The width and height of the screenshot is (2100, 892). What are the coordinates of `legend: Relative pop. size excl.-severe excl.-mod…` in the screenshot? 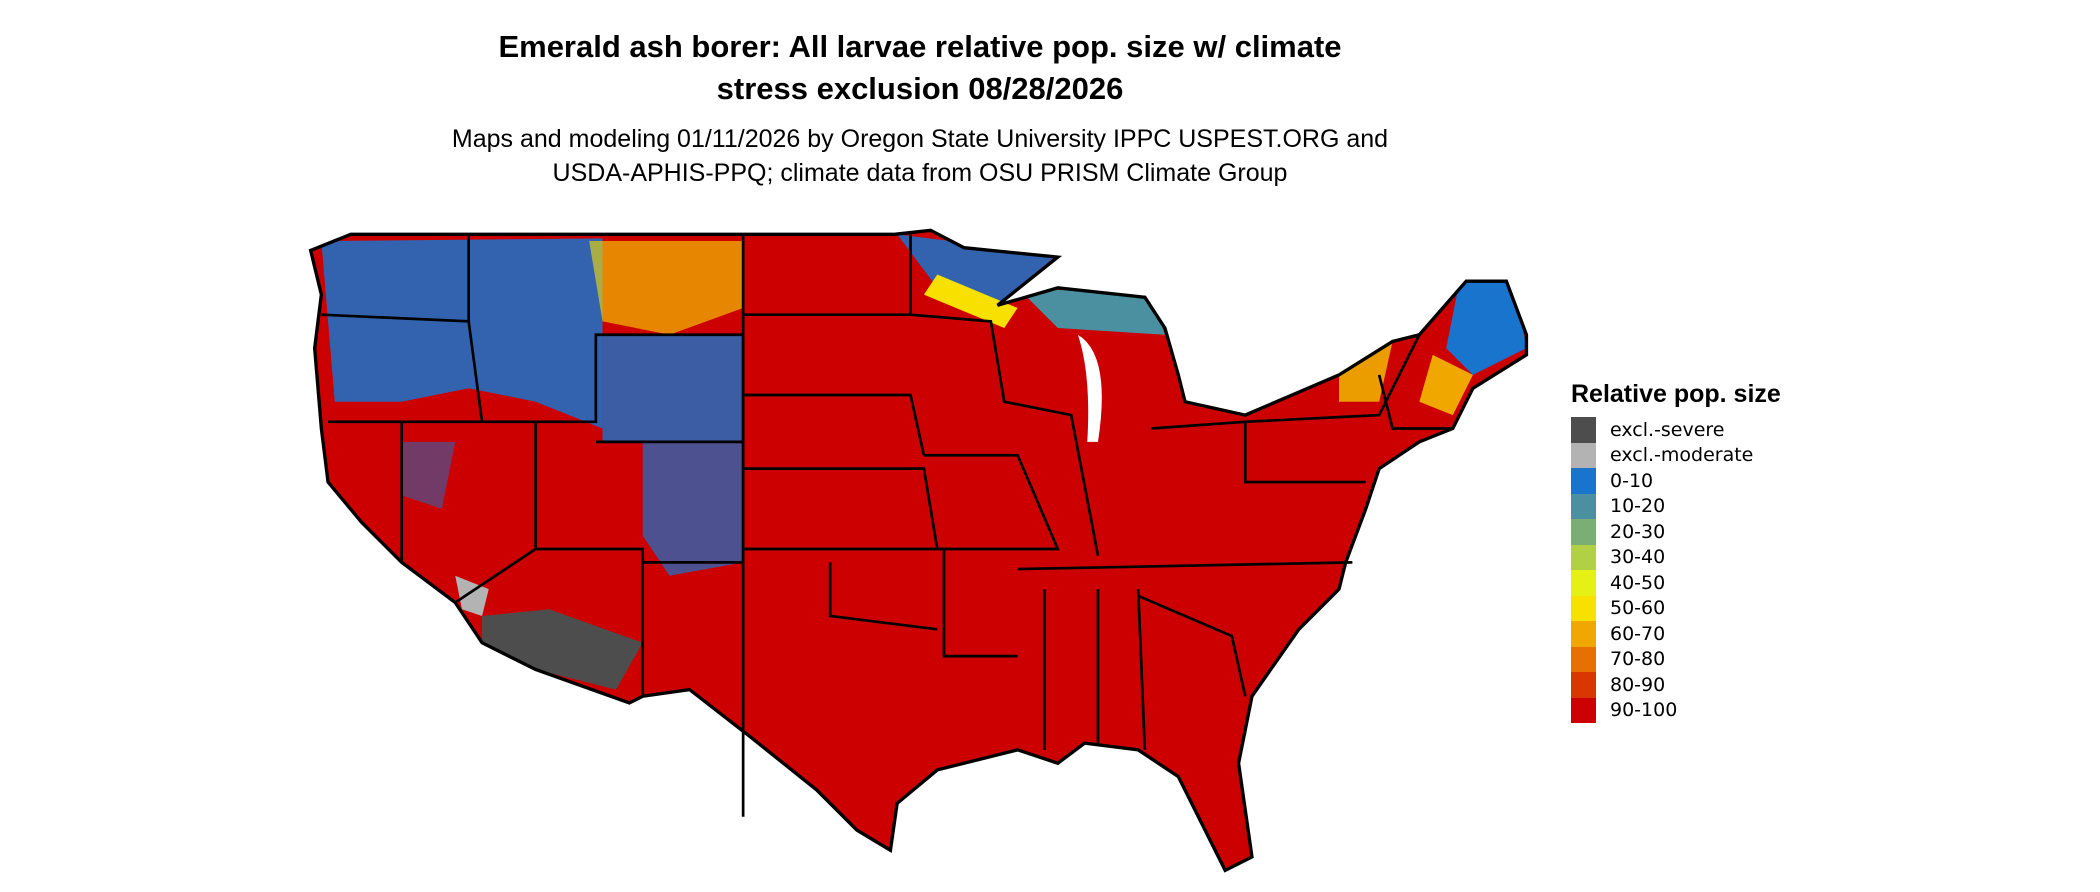 It's located at (1676, 551).